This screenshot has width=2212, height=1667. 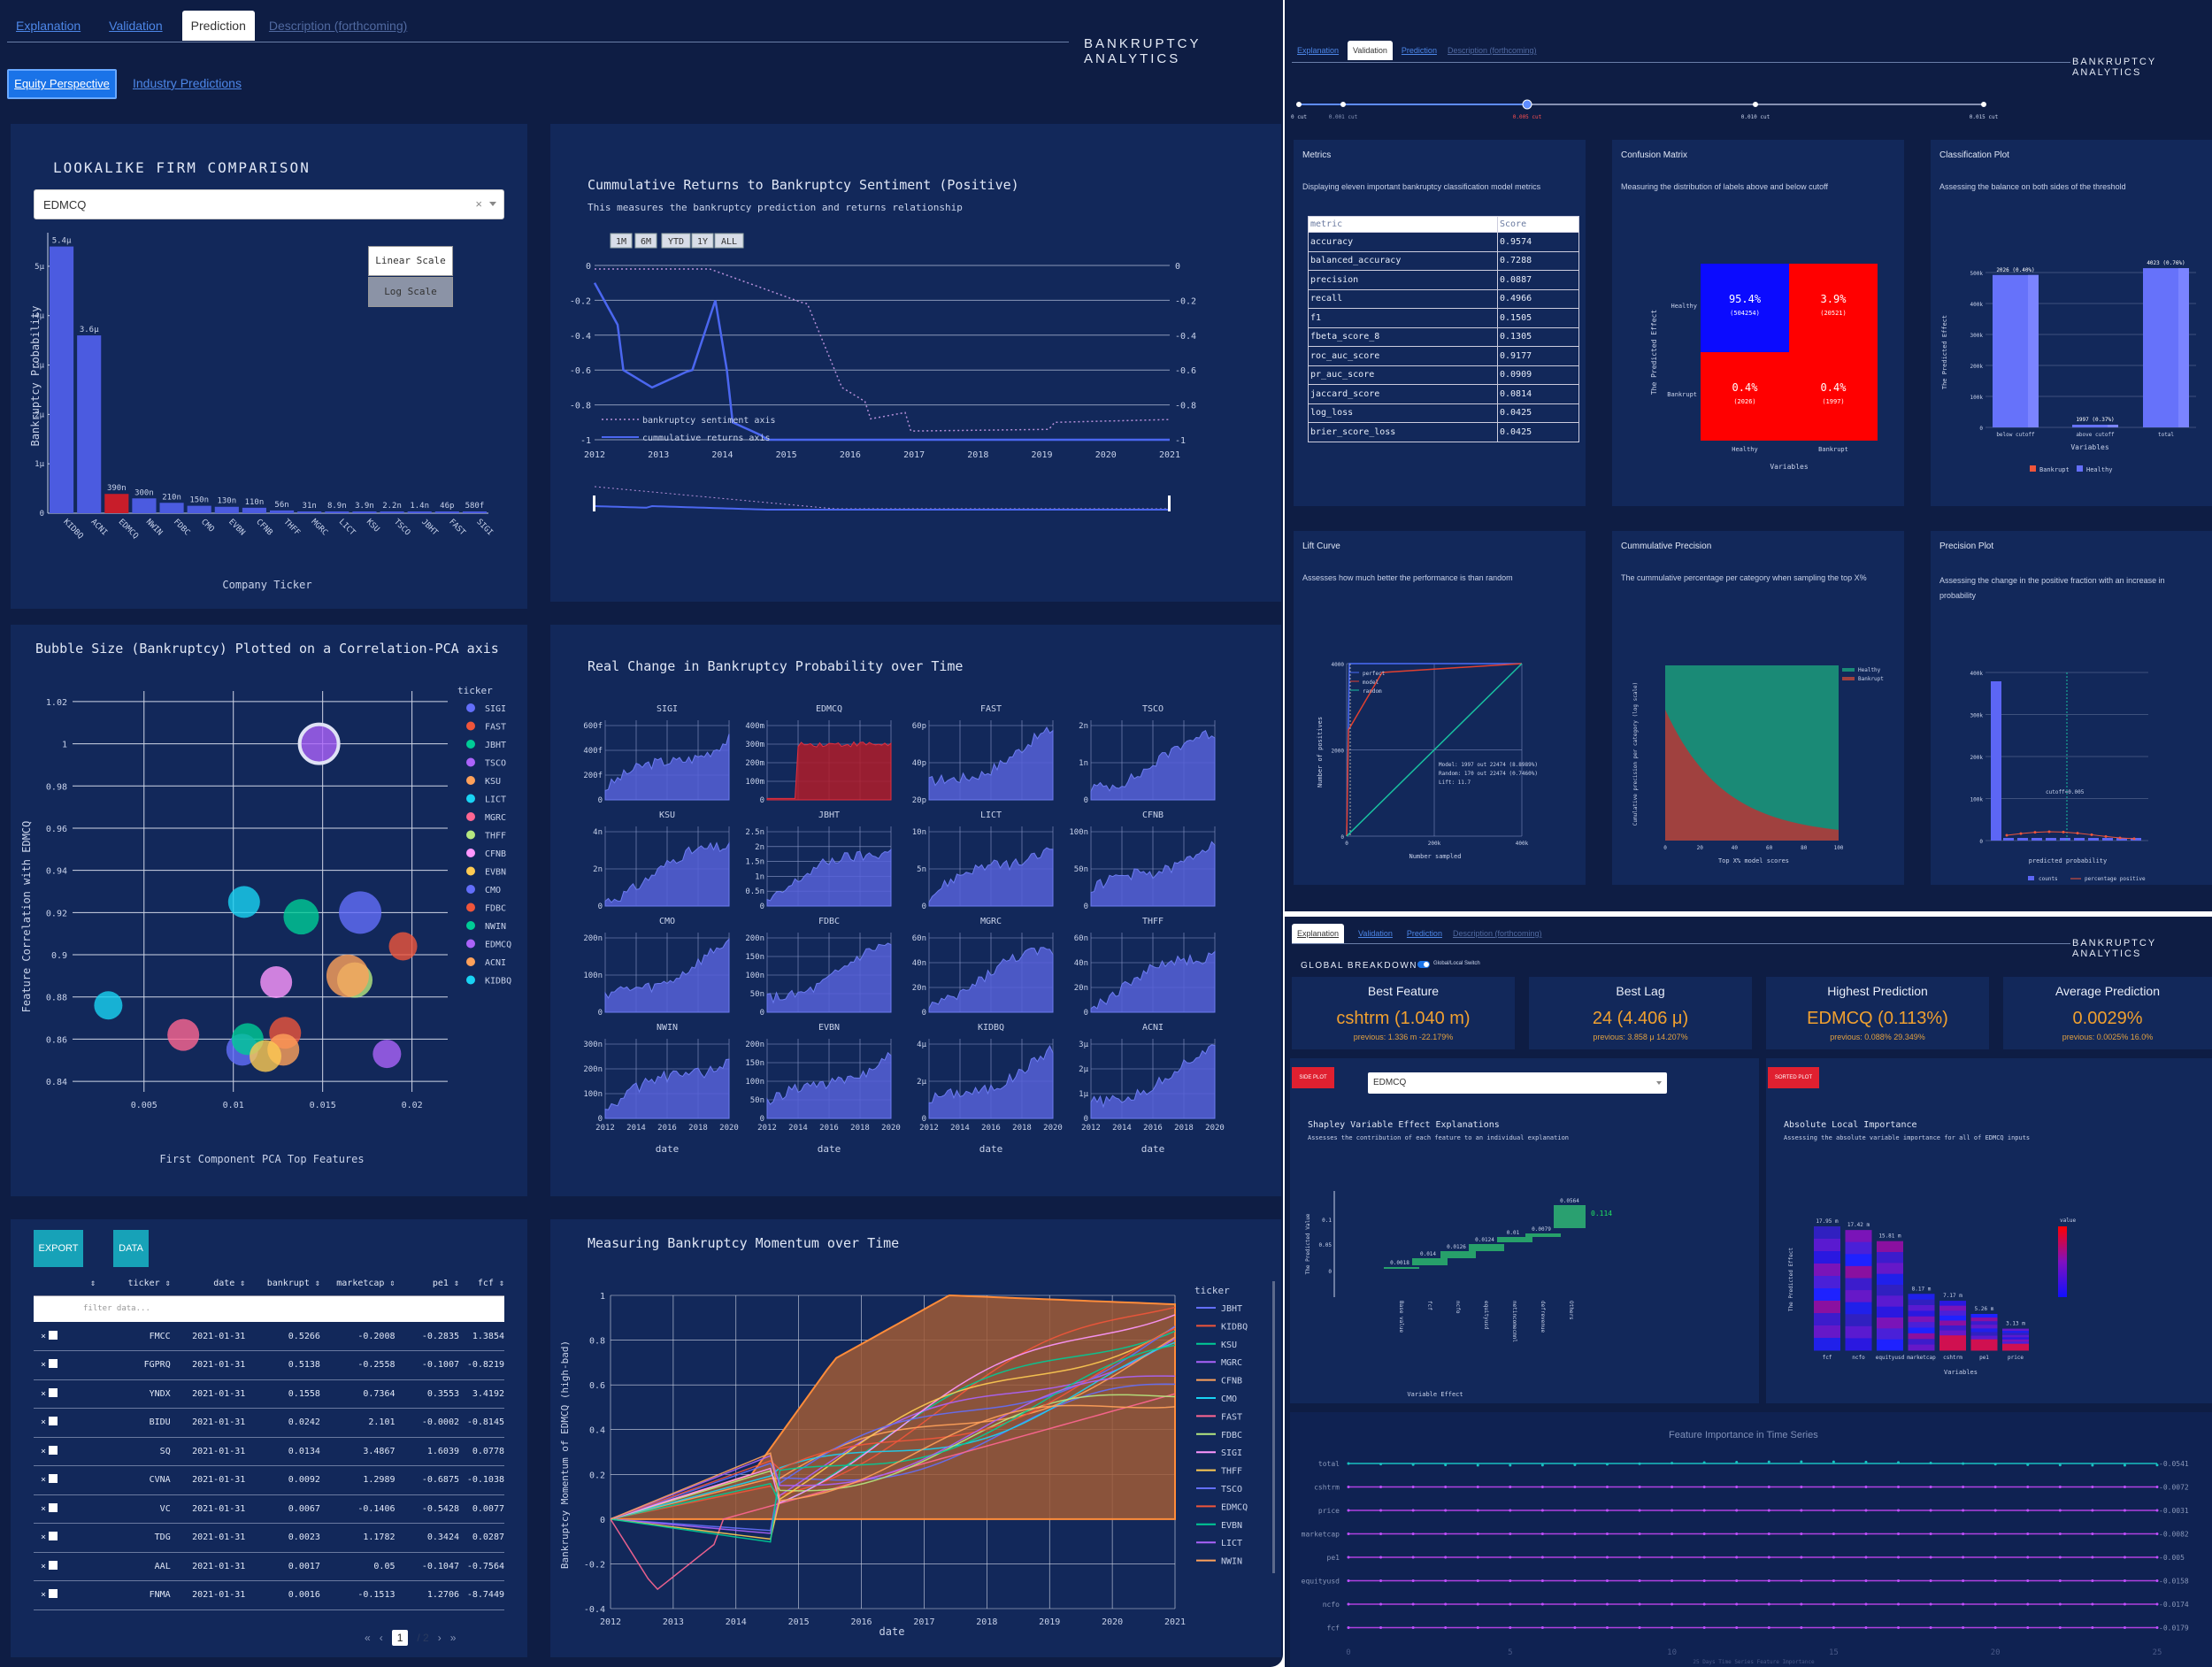 What do you see at coordinates (400, 1638) in the screenshot?
I see `page-input: 1` at bounding box center [400, 1638].